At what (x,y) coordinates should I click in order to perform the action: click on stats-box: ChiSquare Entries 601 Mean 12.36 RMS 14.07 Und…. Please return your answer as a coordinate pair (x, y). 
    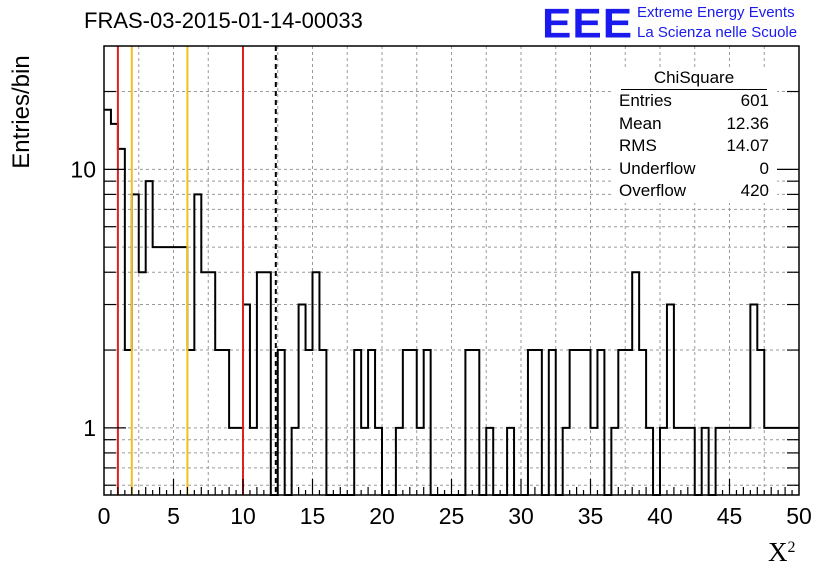
    Looking at the image, I should click on (694, 135).